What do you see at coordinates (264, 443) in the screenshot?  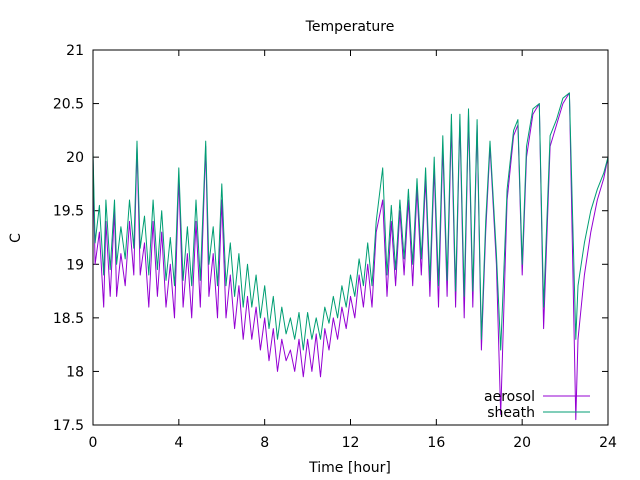 I see `x-tick-label: 8` at bounding box center [264, 443].